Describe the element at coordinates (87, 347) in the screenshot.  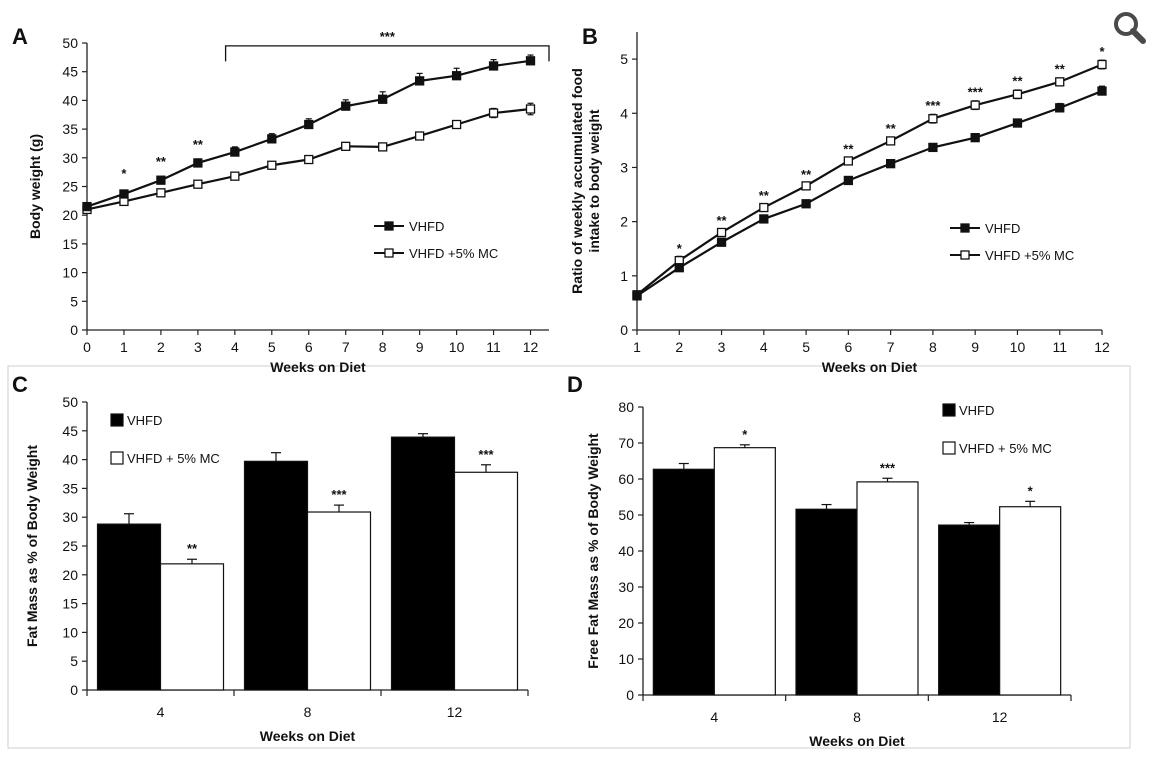
I see `x-tick-label: 0` at that location.